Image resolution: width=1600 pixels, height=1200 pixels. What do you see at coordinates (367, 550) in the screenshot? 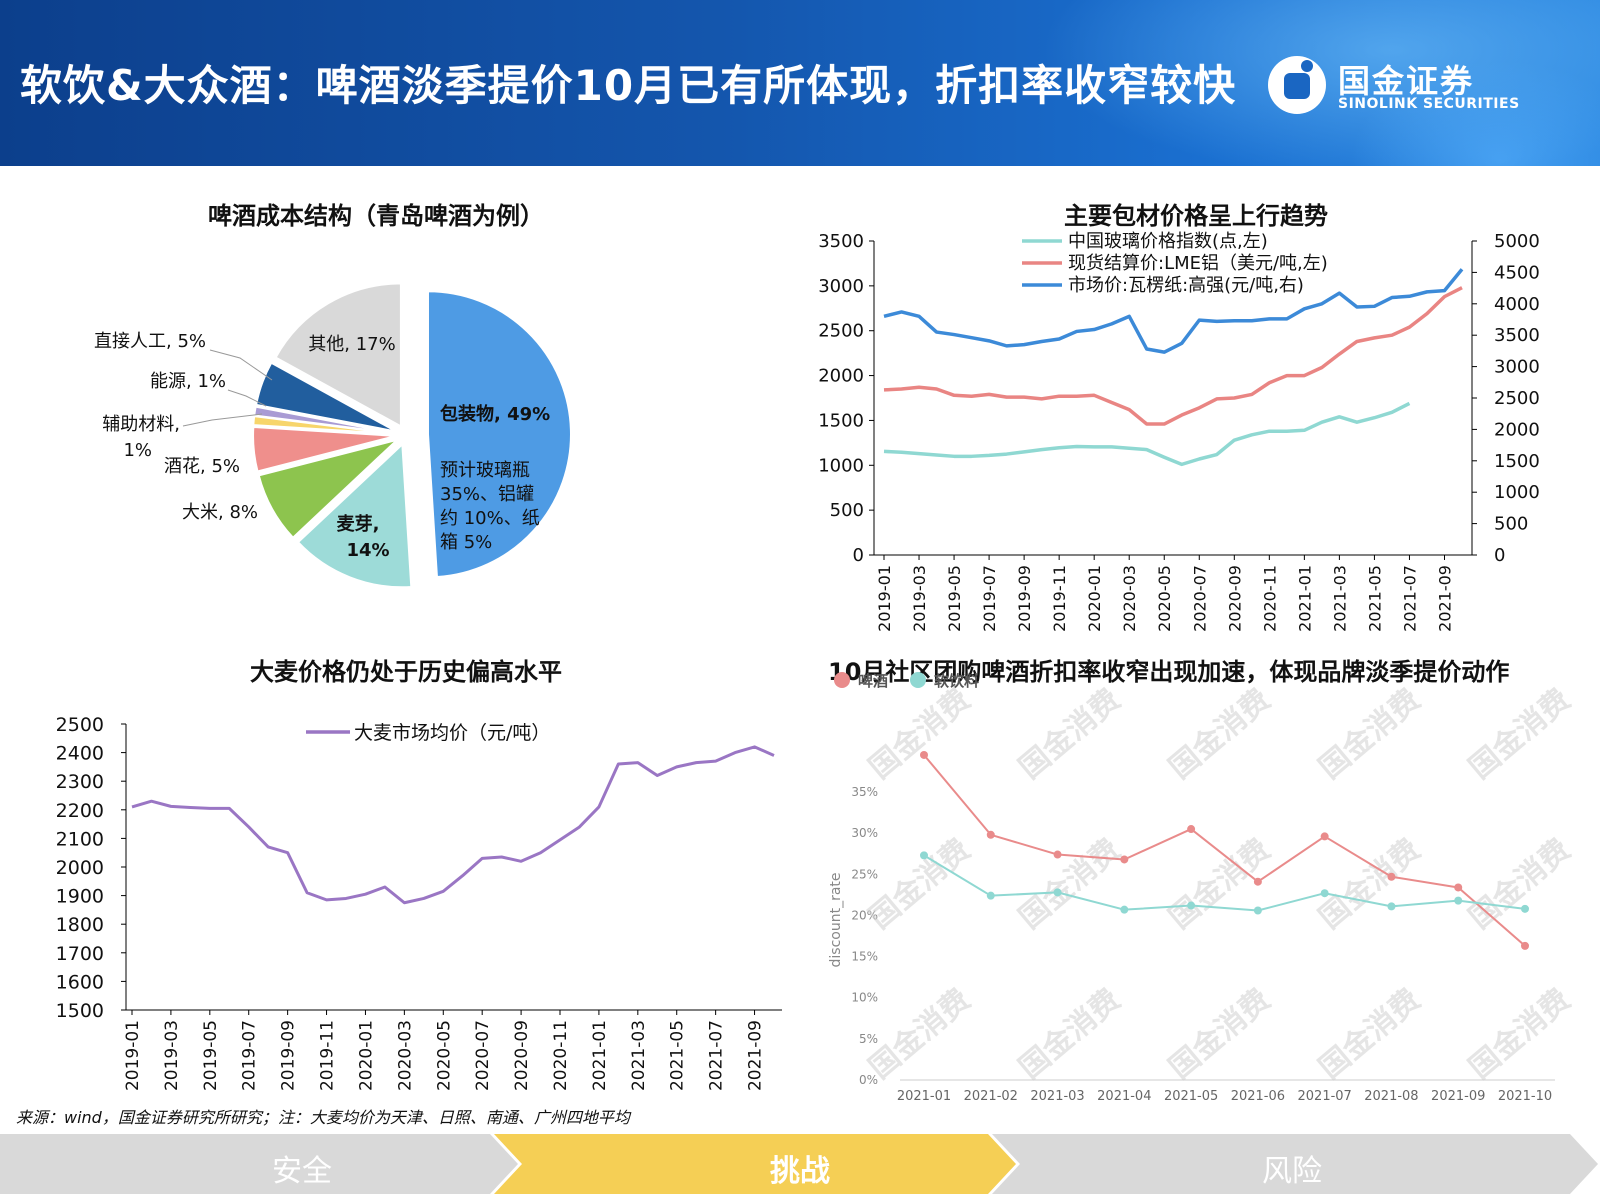
I see `pie-label: 14%` at bounding box center [367, 550].